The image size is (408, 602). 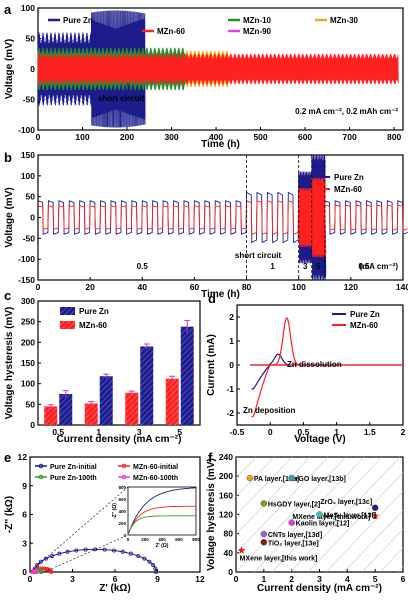 I want to click on e-inset-ytick-label: 600, so click(x=122, y=499).